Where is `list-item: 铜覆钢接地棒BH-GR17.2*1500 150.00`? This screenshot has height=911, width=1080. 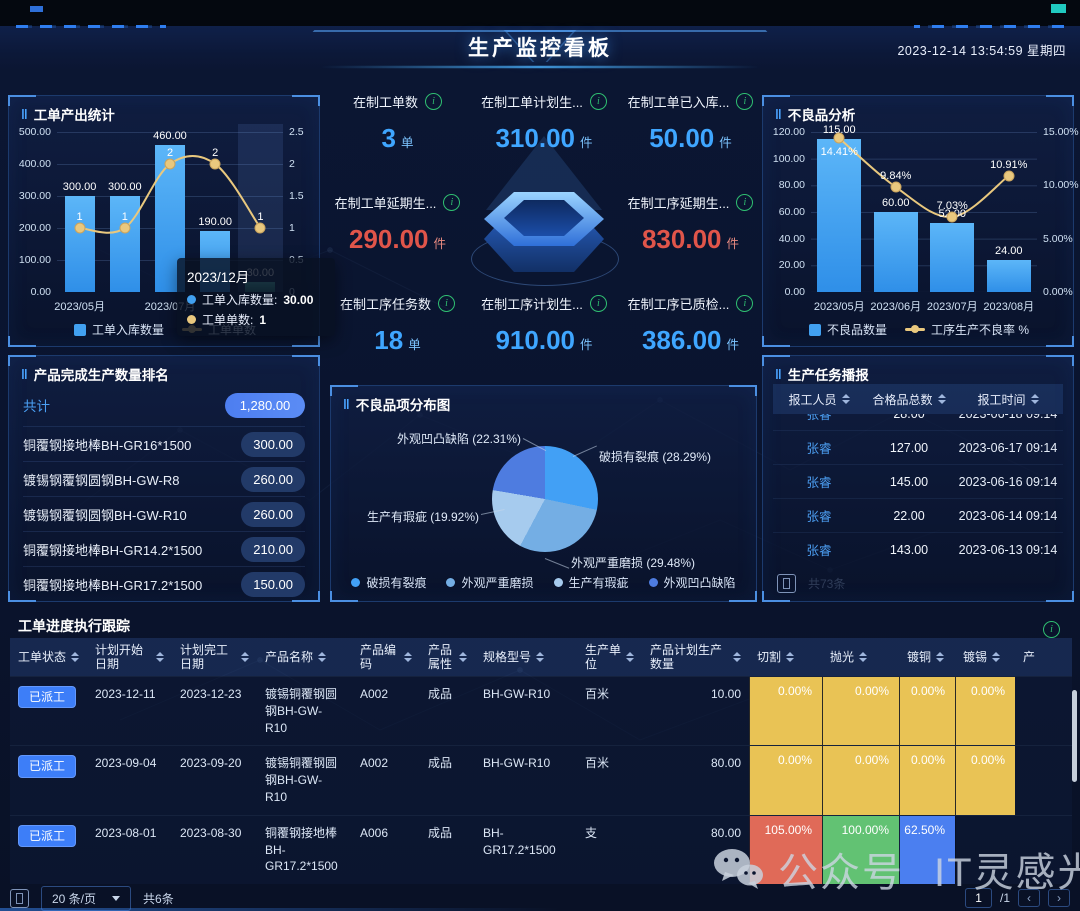
list-item: 铜覆钢接地棒BH-GR17.2*1500 150.00 is located at coordinates (164, 583).